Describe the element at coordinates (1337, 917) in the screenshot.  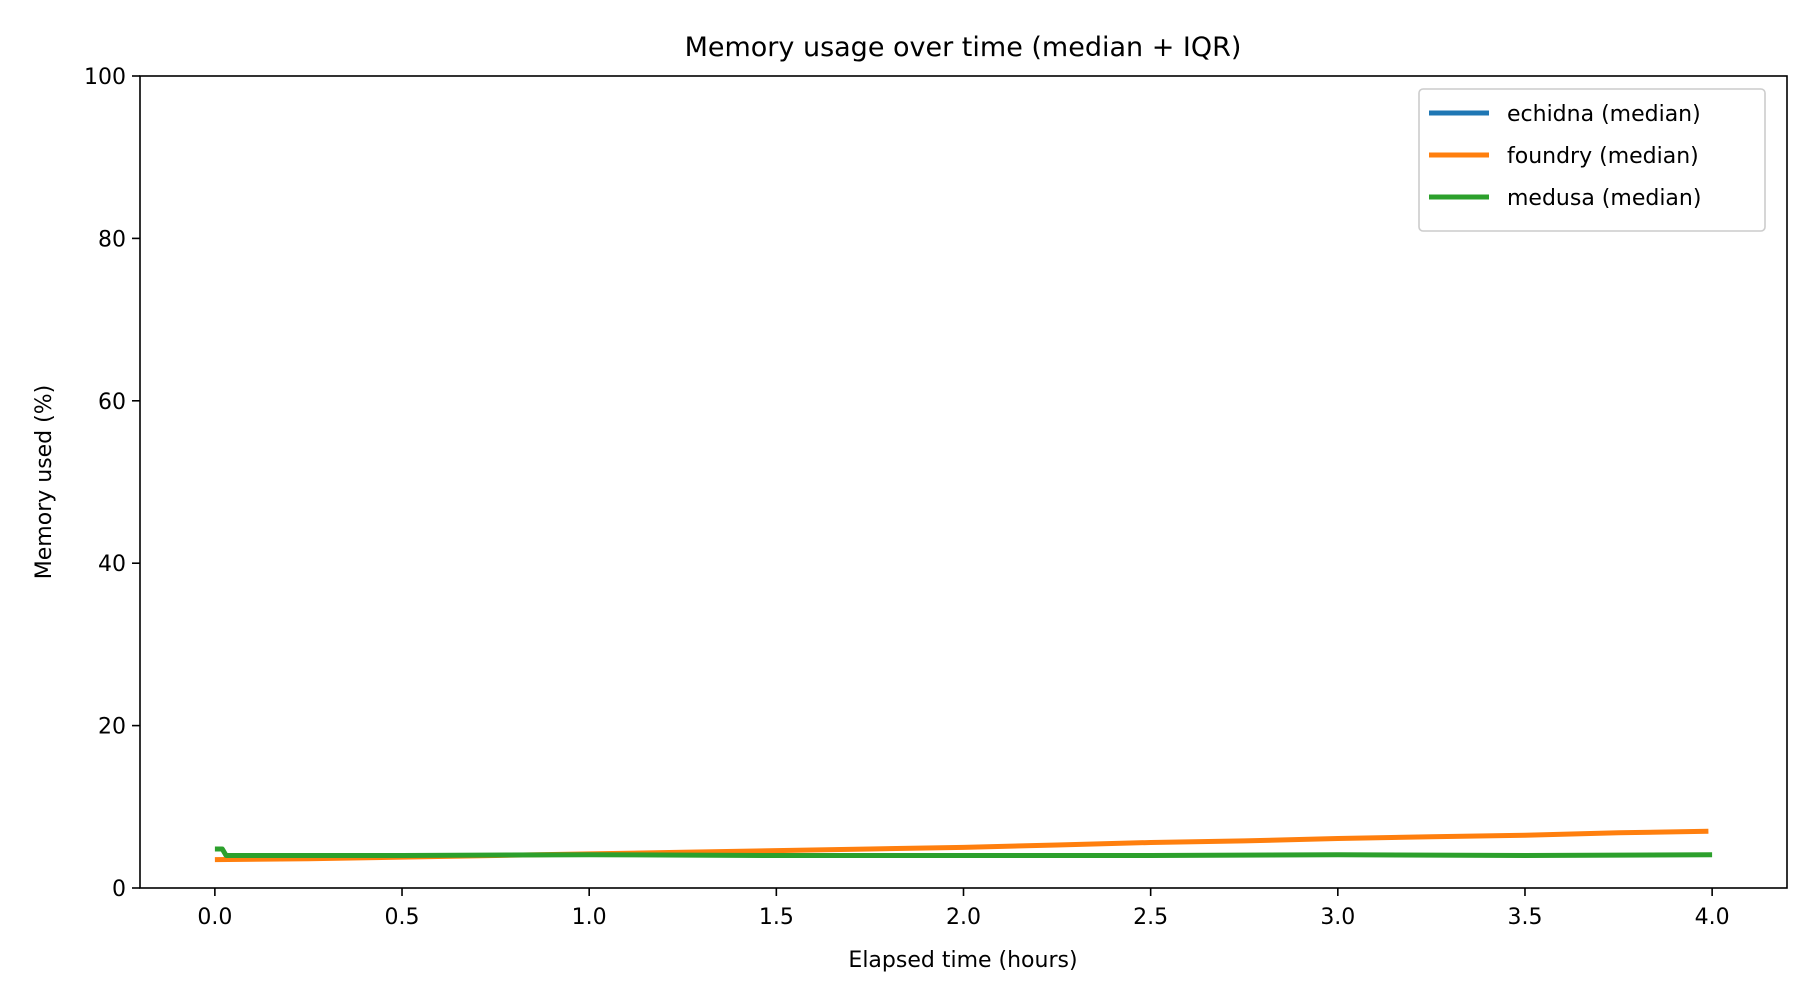
I see `x-tick-label: 3.0` at that location.